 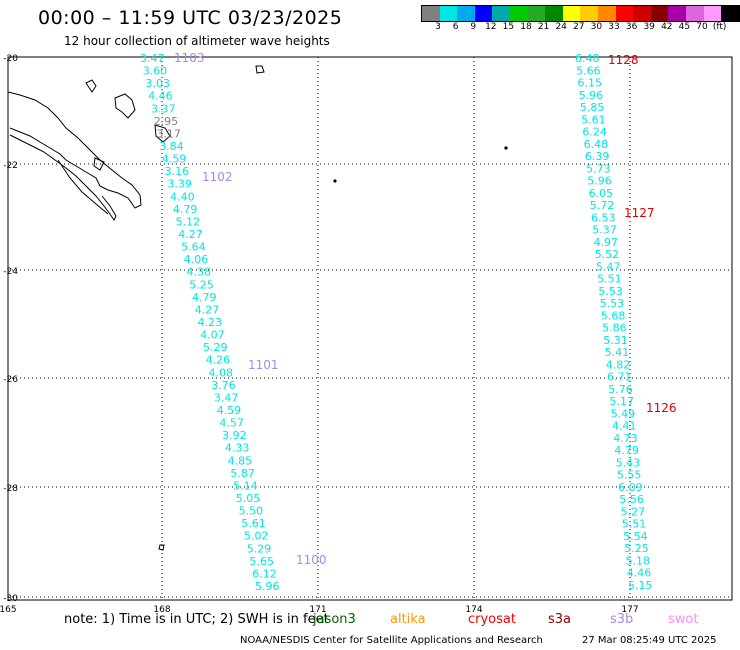 I want to click on wave-height-value: 5.50, so click(x=251, y=511).